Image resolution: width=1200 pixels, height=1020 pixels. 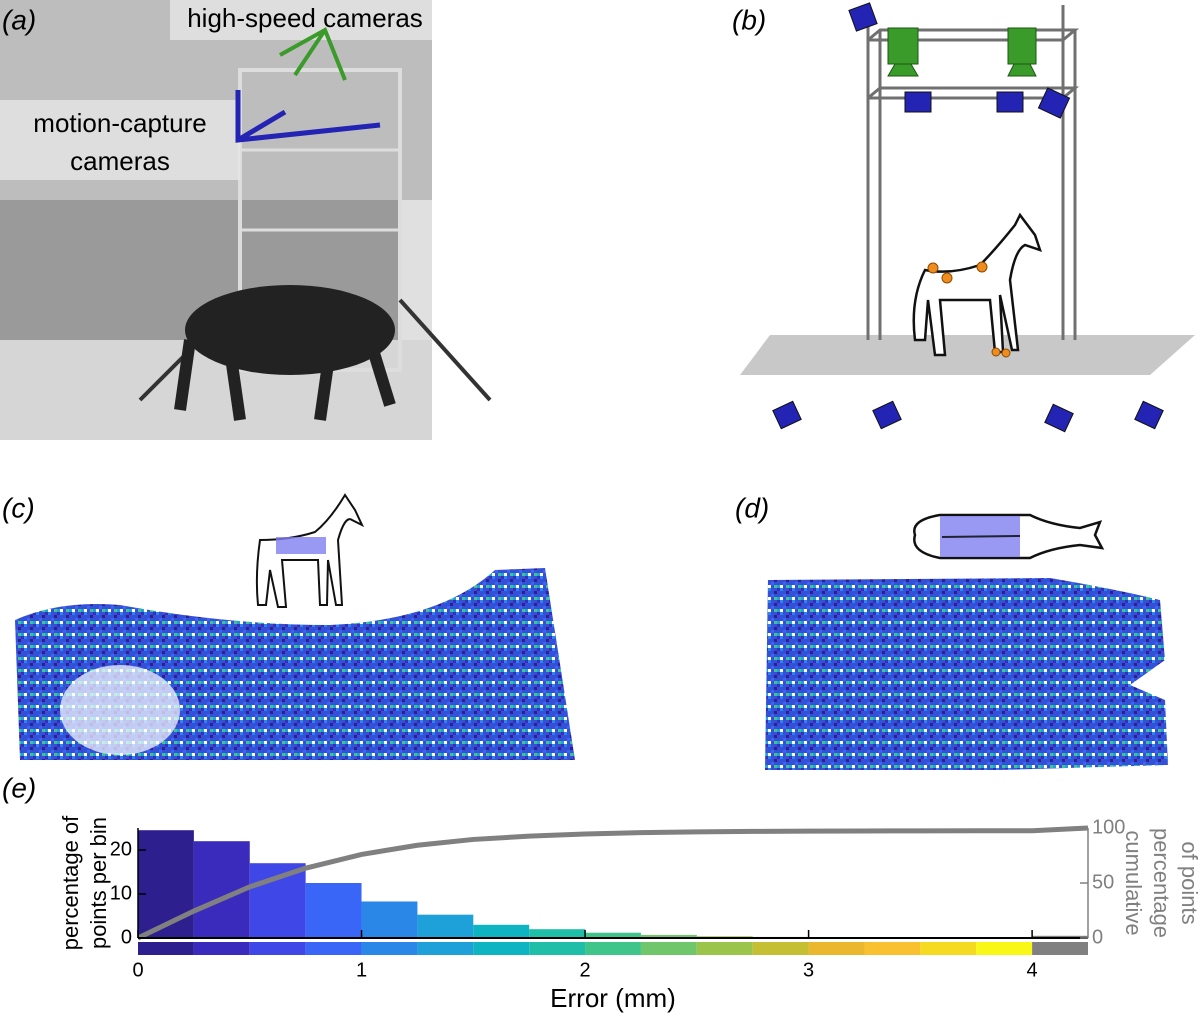 I want to click on y-tick-label: 20, so click(x=121, y=849).